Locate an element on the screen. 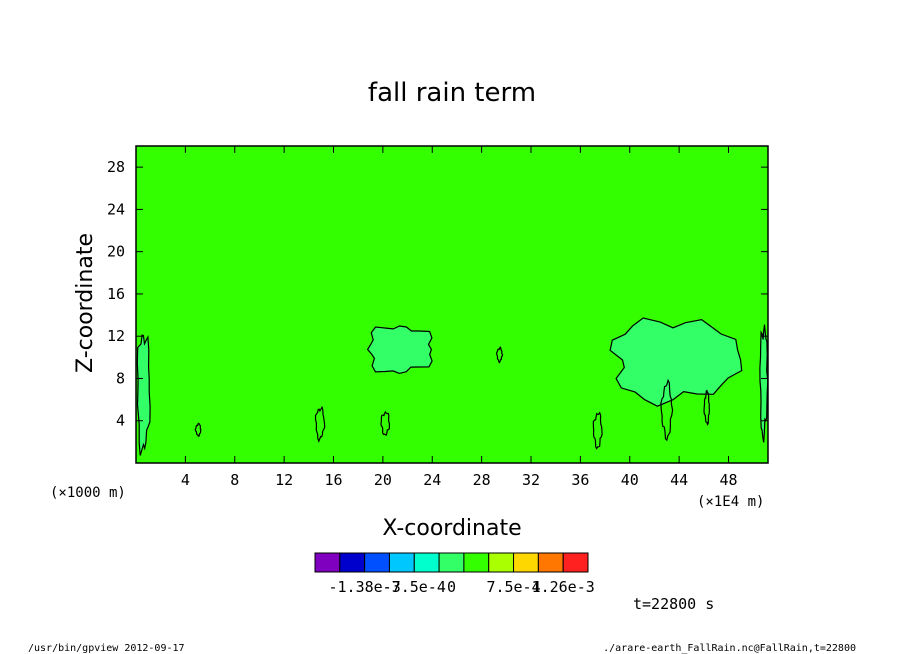 This screenshot has height=654, width=904. contour-features is located at coordinates (452, 386).